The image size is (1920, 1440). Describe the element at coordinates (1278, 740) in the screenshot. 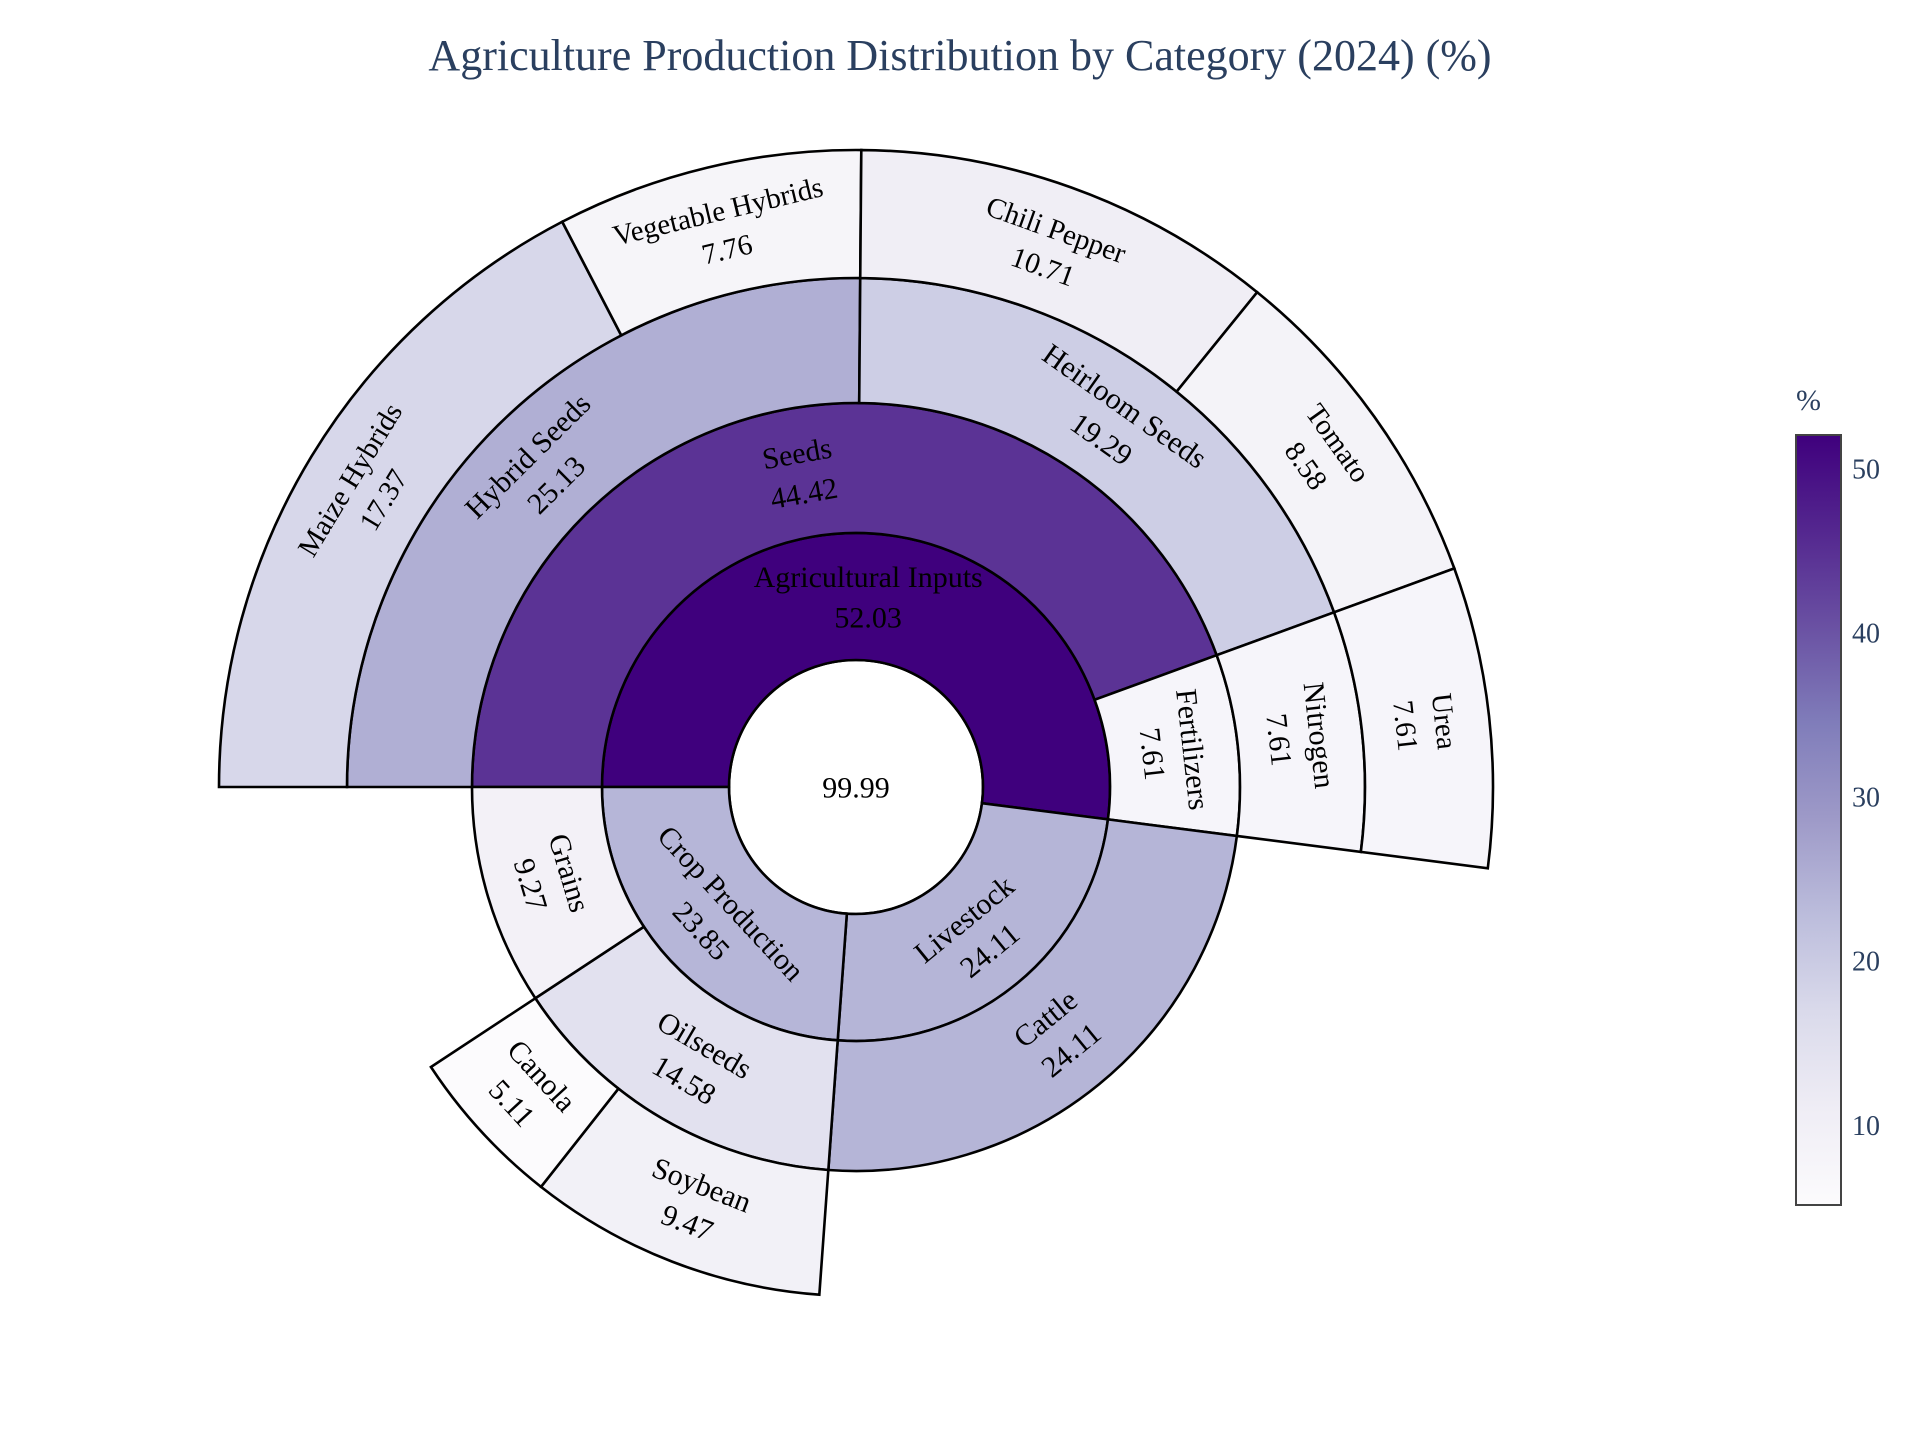

I see `label-nitrogen-value: 7.61` at that location.